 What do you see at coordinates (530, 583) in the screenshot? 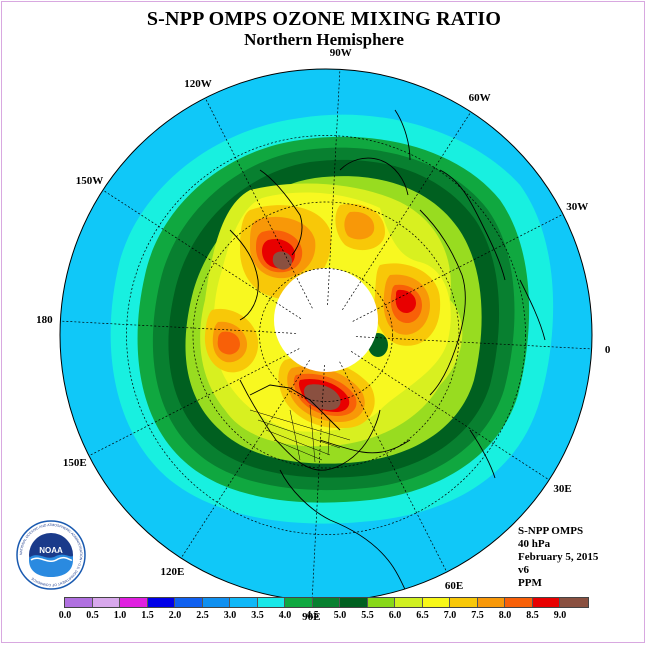
I see `info-units: PPM` at bounding box center [530, 583].